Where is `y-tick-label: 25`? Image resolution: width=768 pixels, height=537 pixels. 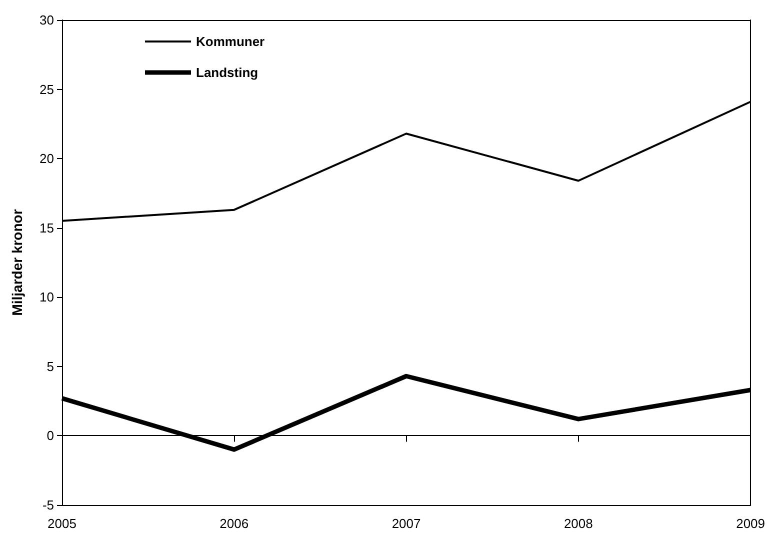
y-tick-label: 25 is located at coordinates (47, 89).